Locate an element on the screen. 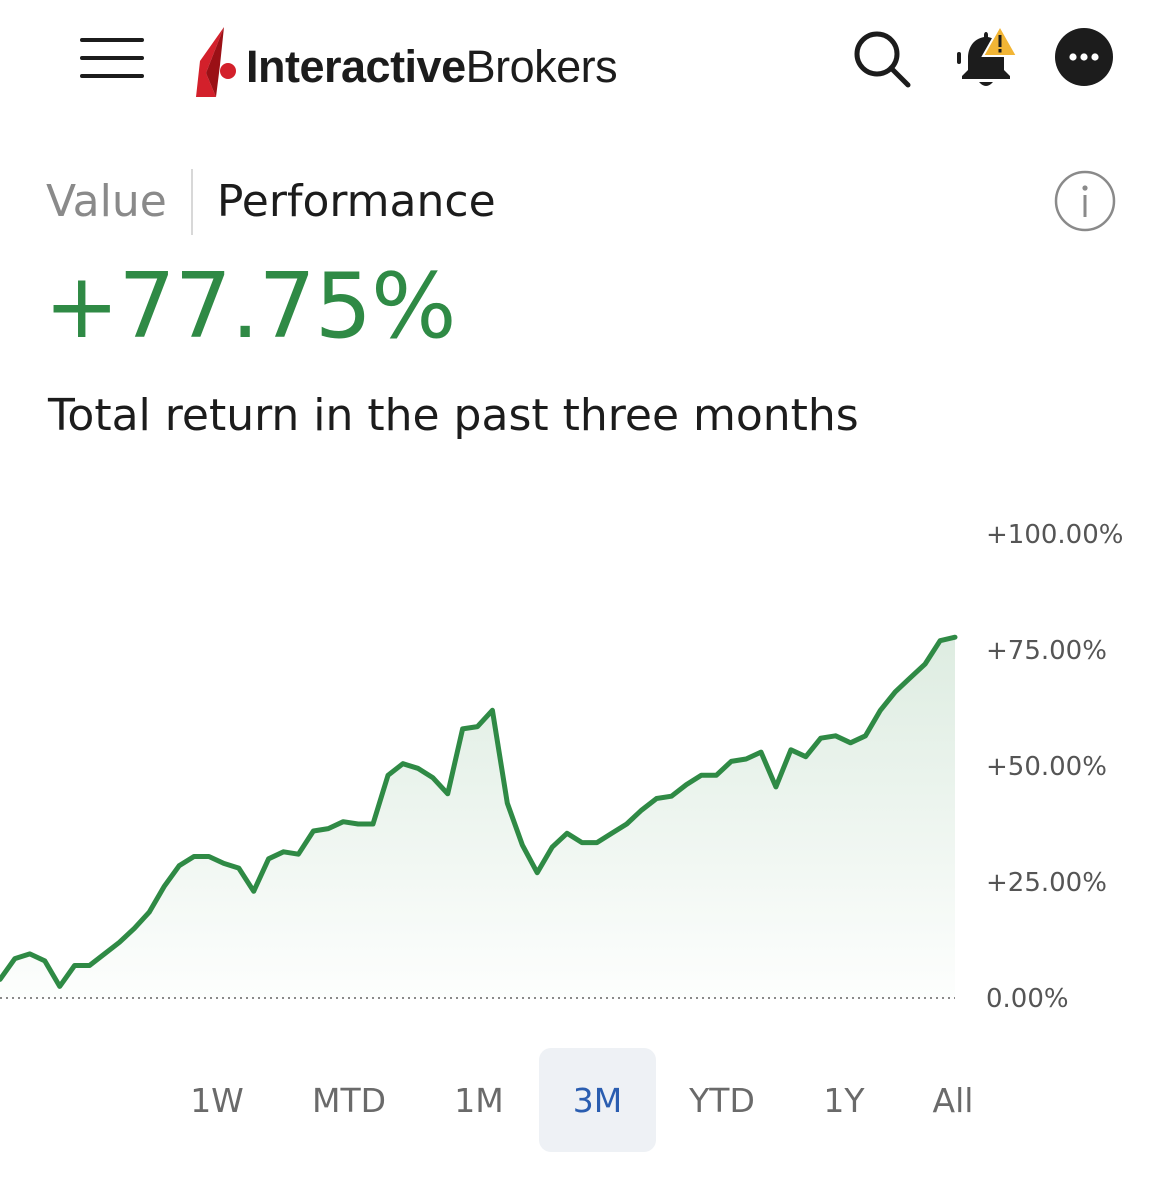  y-tick-label: +50.00% is located at coordinates (1046, 767).